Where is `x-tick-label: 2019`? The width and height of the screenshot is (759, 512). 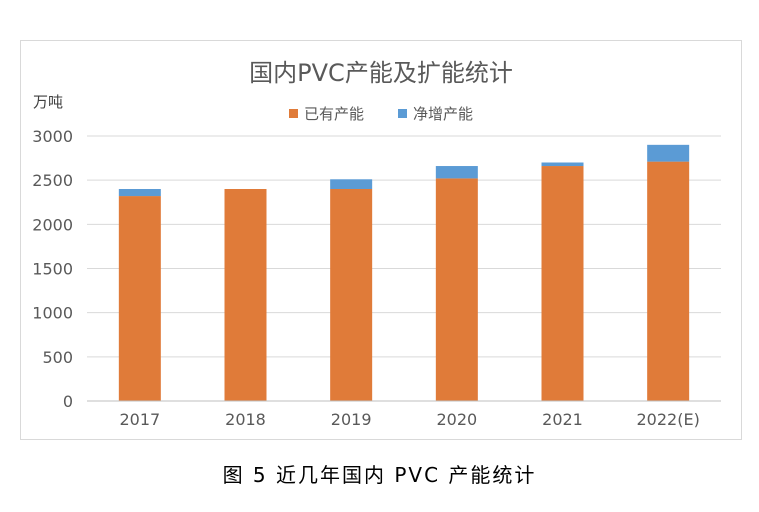 x-tick-label: 2019 is located at coordinates (351, 419).